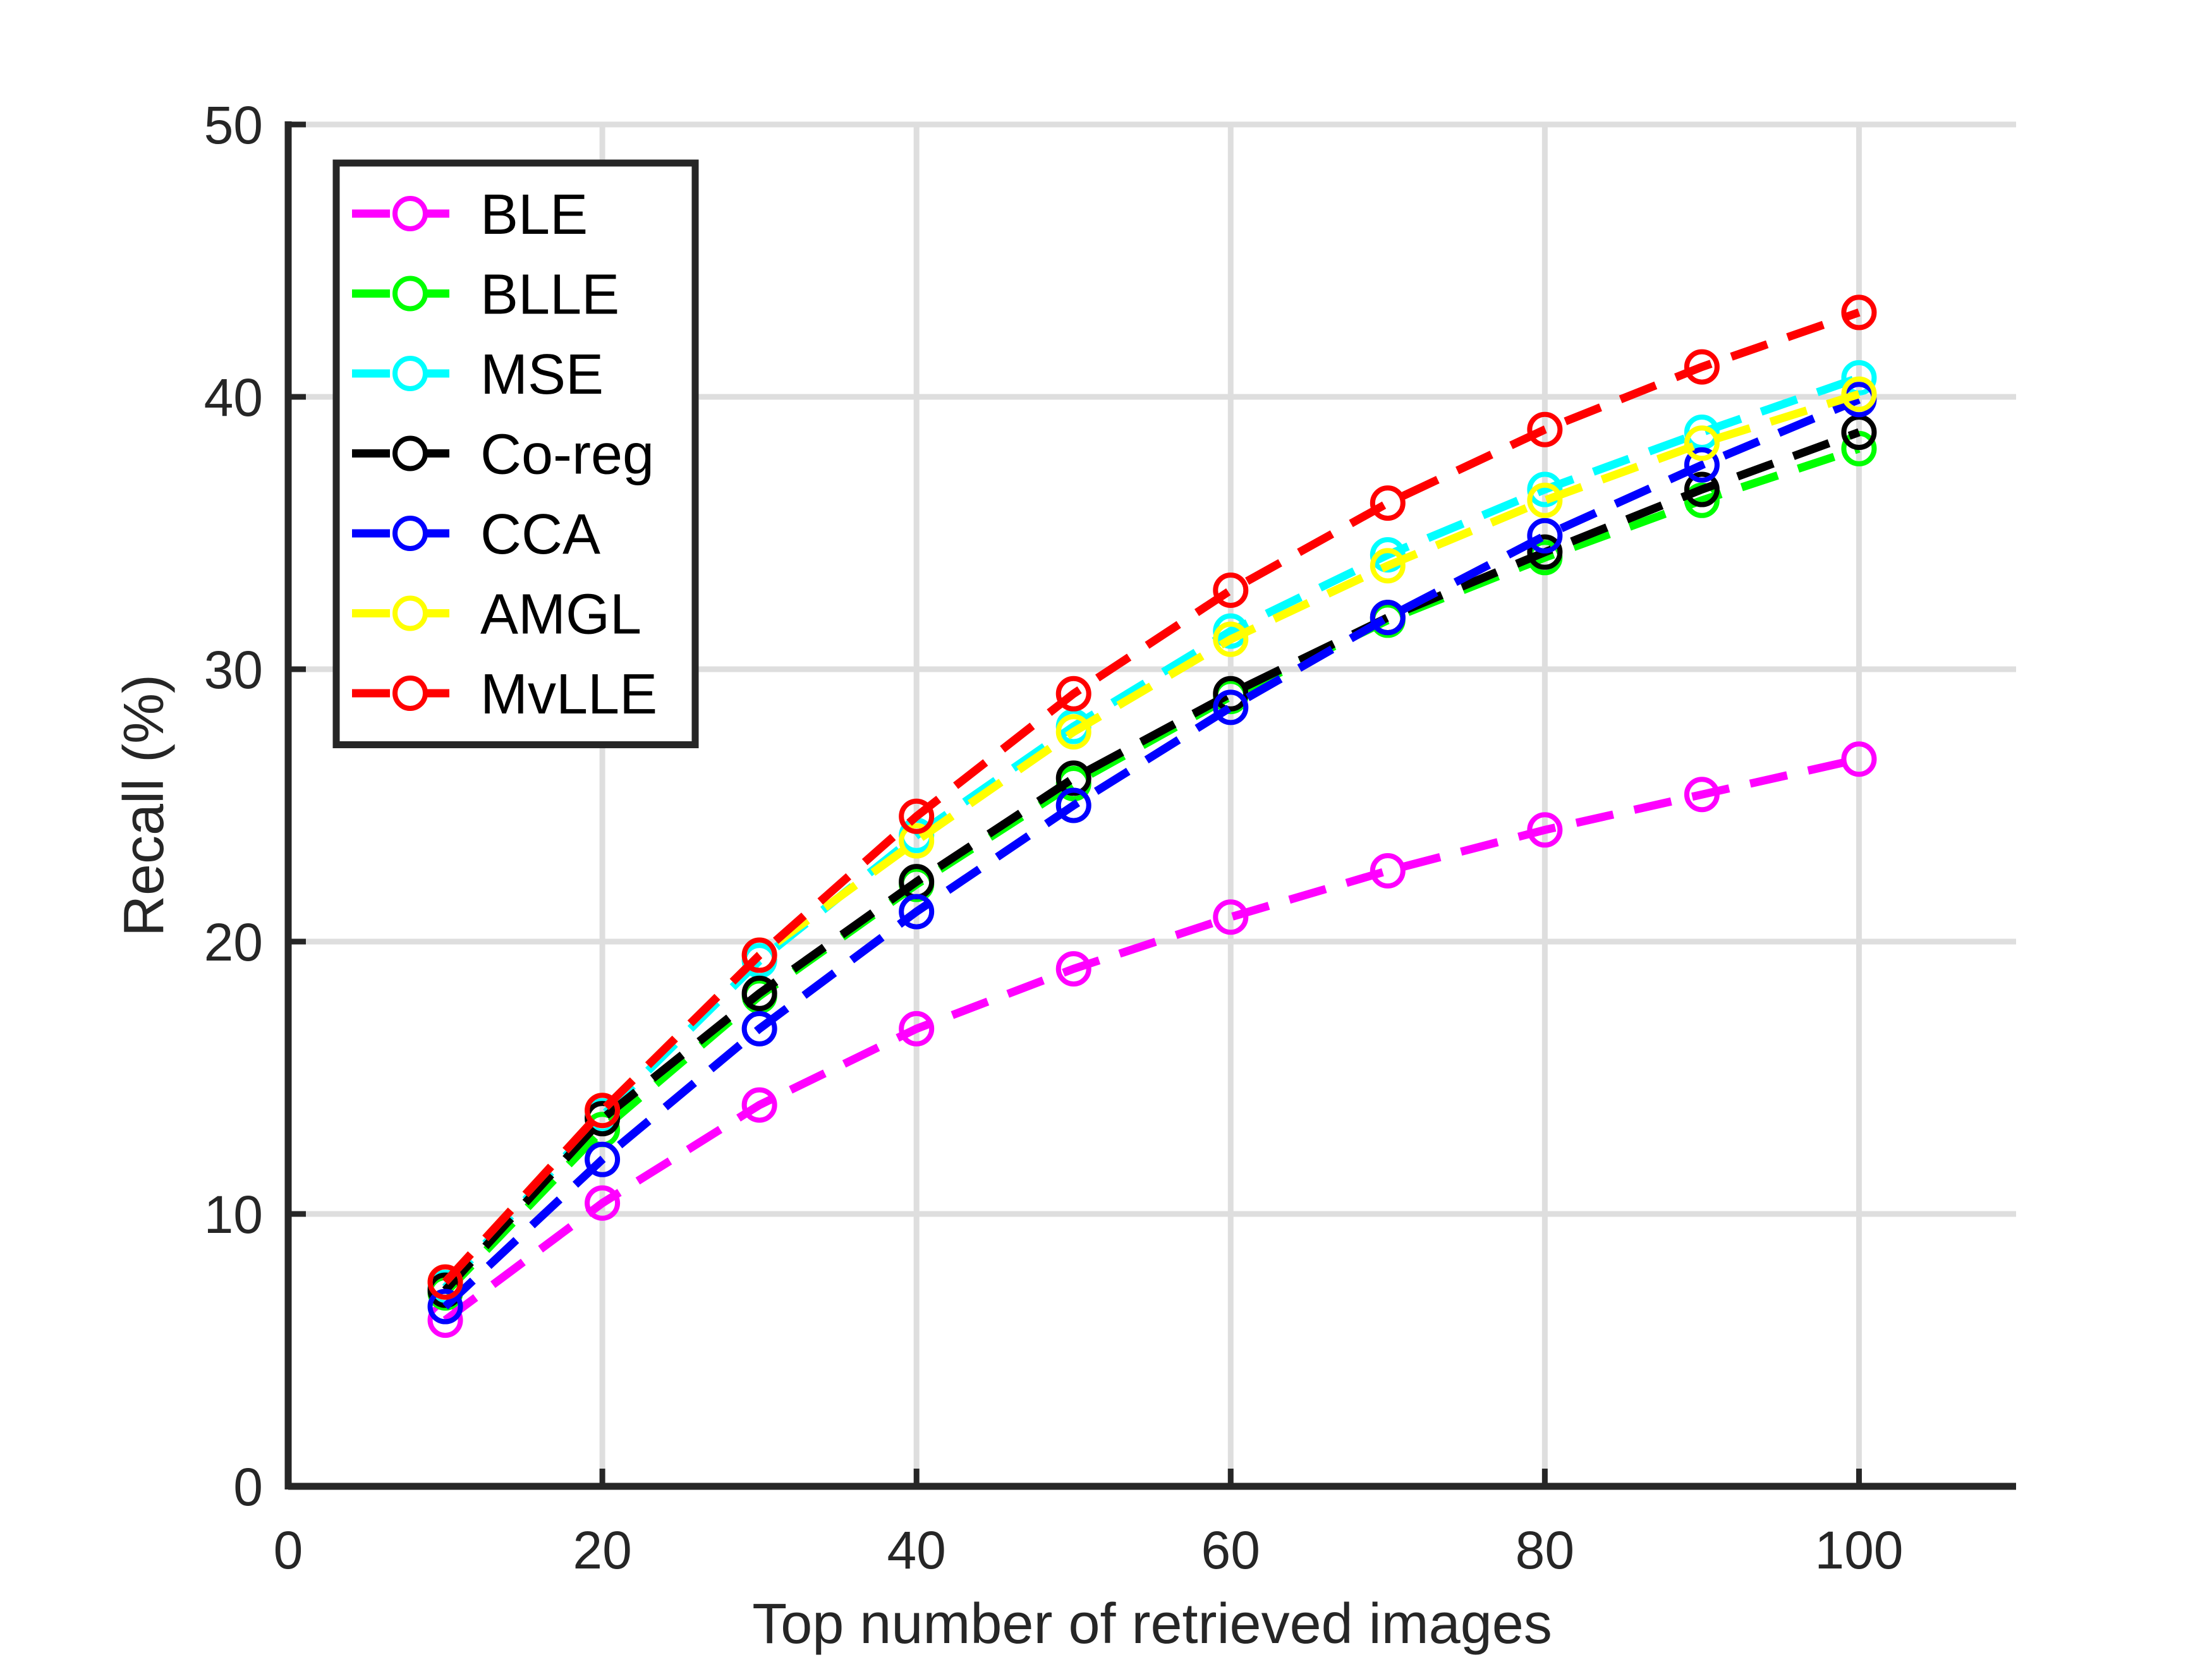 The image size is (2212, 1662). I want to click on x-axis-label: Top number of retrieved images, so click(1152, 1624).